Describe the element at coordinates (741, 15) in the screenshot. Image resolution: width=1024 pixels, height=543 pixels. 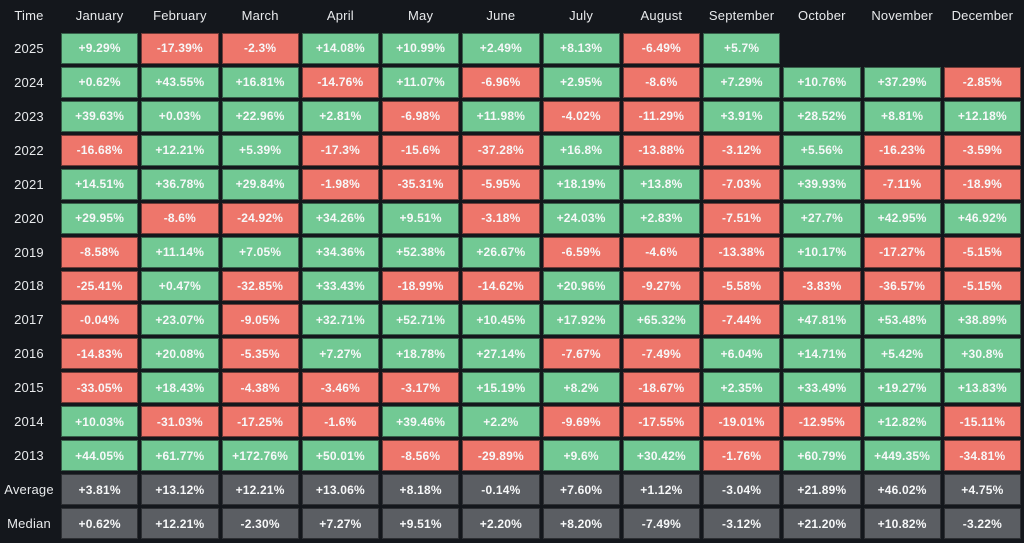
I see `column-header-september: September` at that location.